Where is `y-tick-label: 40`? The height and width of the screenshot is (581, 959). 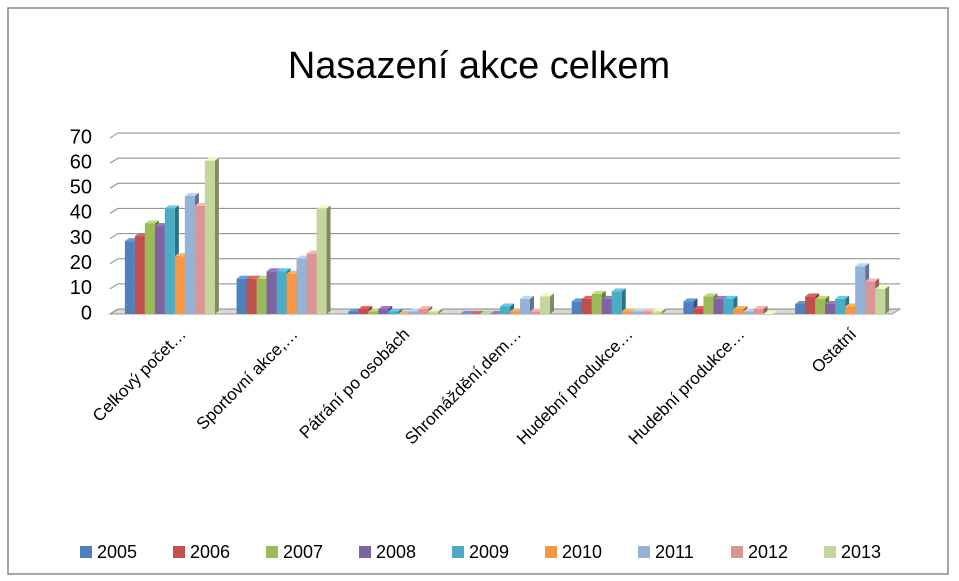 y-tick-label: 40 is located at coordinates (81, 213).